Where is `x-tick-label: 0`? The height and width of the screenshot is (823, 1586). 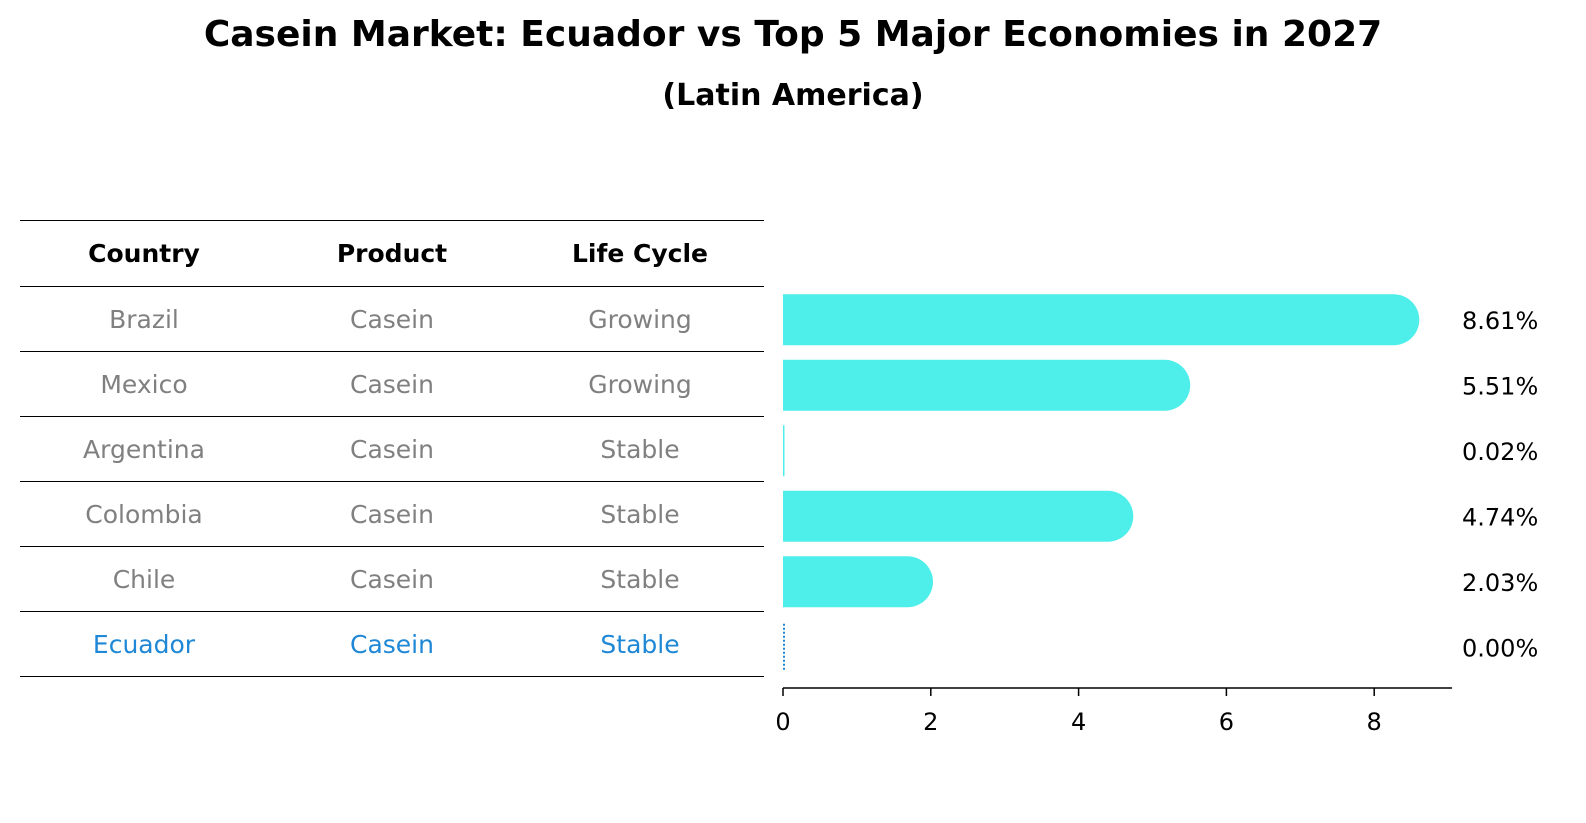 x-tick-label: 0 is located at coordinates (782, 722).